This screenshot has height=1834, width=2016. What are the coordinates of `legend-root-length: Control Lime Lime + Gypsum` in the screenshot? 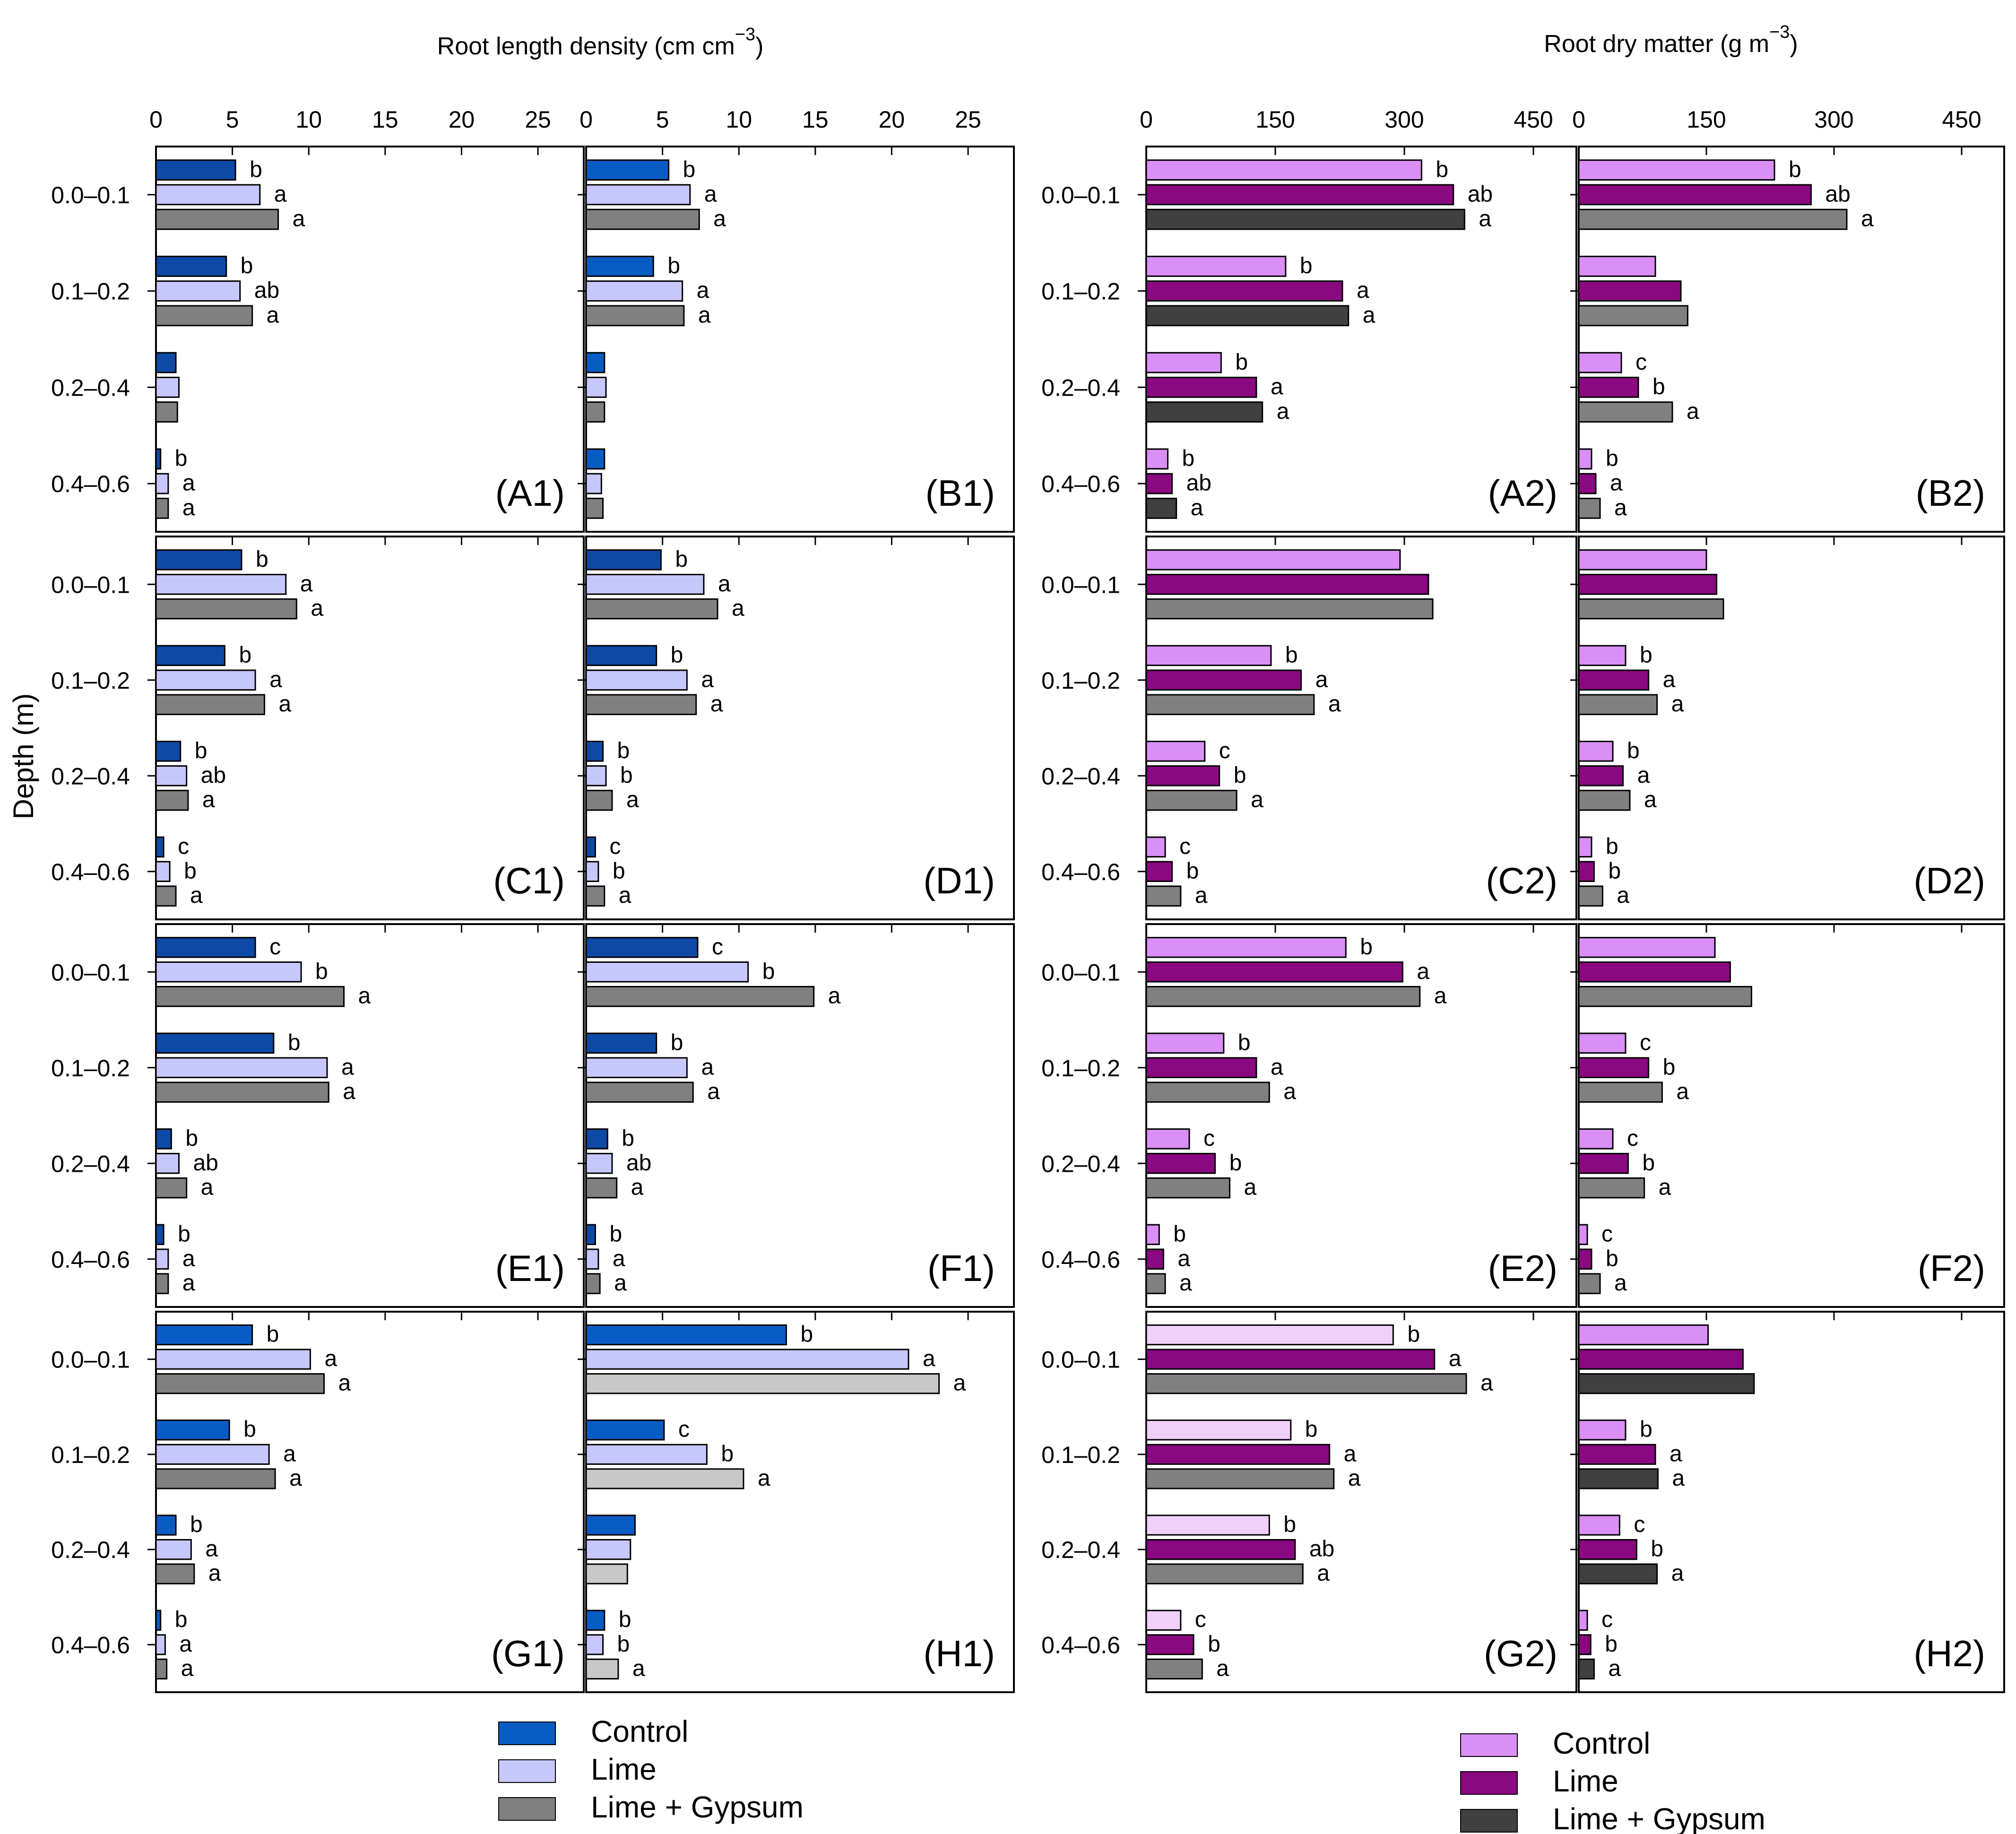 It's located at (651, 1769).